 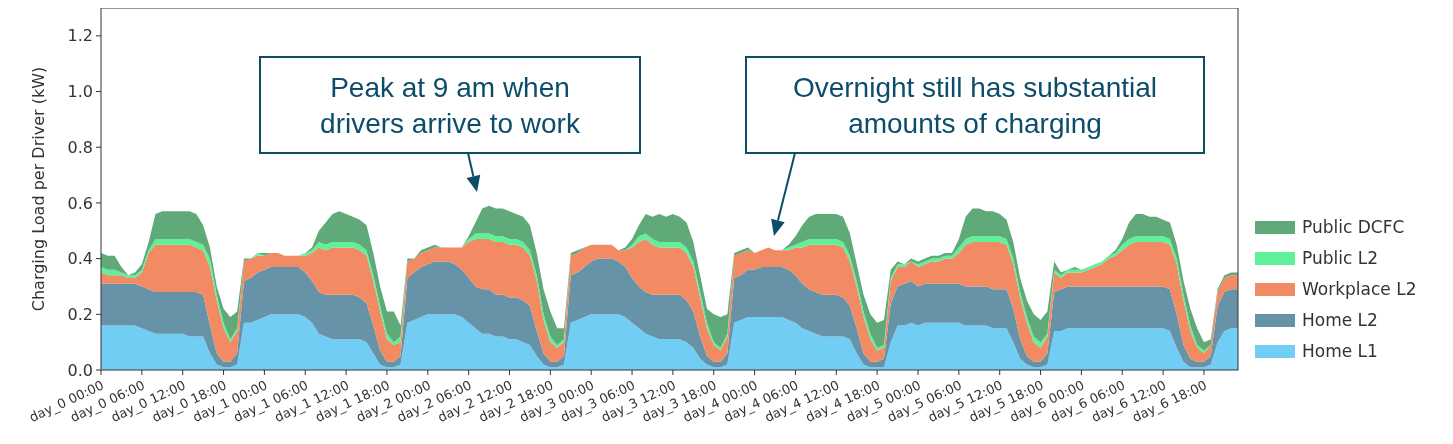 What do you see at coordinates (1340, 351) in the screenshot?
I see `legend-label: Home L1` at bounding box center [1340, 351].